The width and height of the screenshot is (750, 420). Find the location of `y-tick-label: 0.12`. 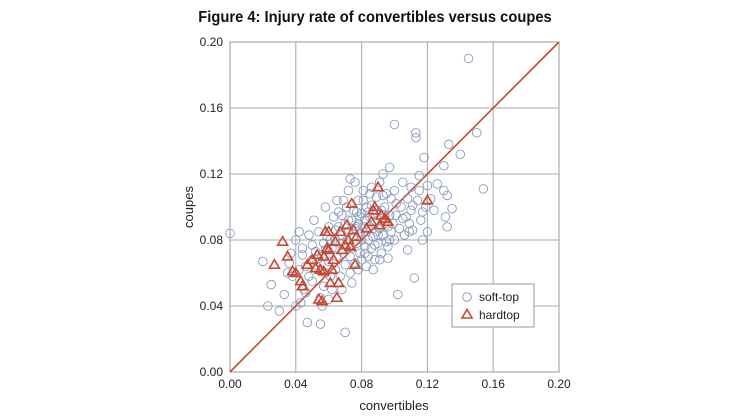

y-tick-label: 0.12 is located at coordinates (212, 174).